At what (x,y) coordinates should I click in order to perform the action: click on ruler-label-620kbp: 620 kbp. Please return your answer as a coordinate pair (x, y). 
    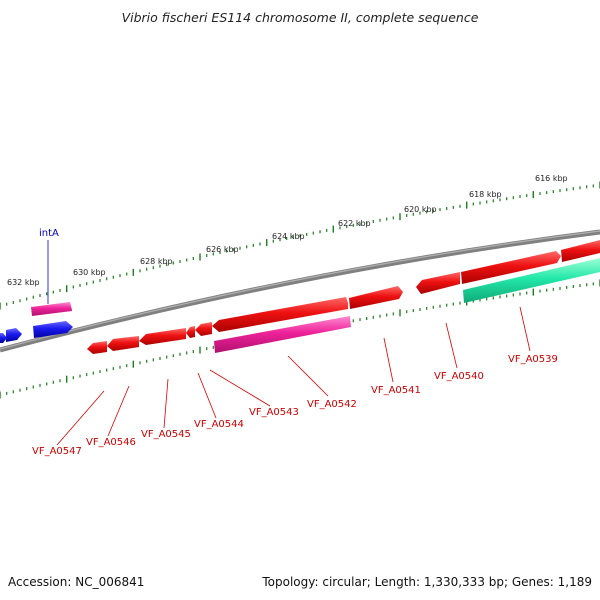
    Looking at the image, I should click on (420, 209).